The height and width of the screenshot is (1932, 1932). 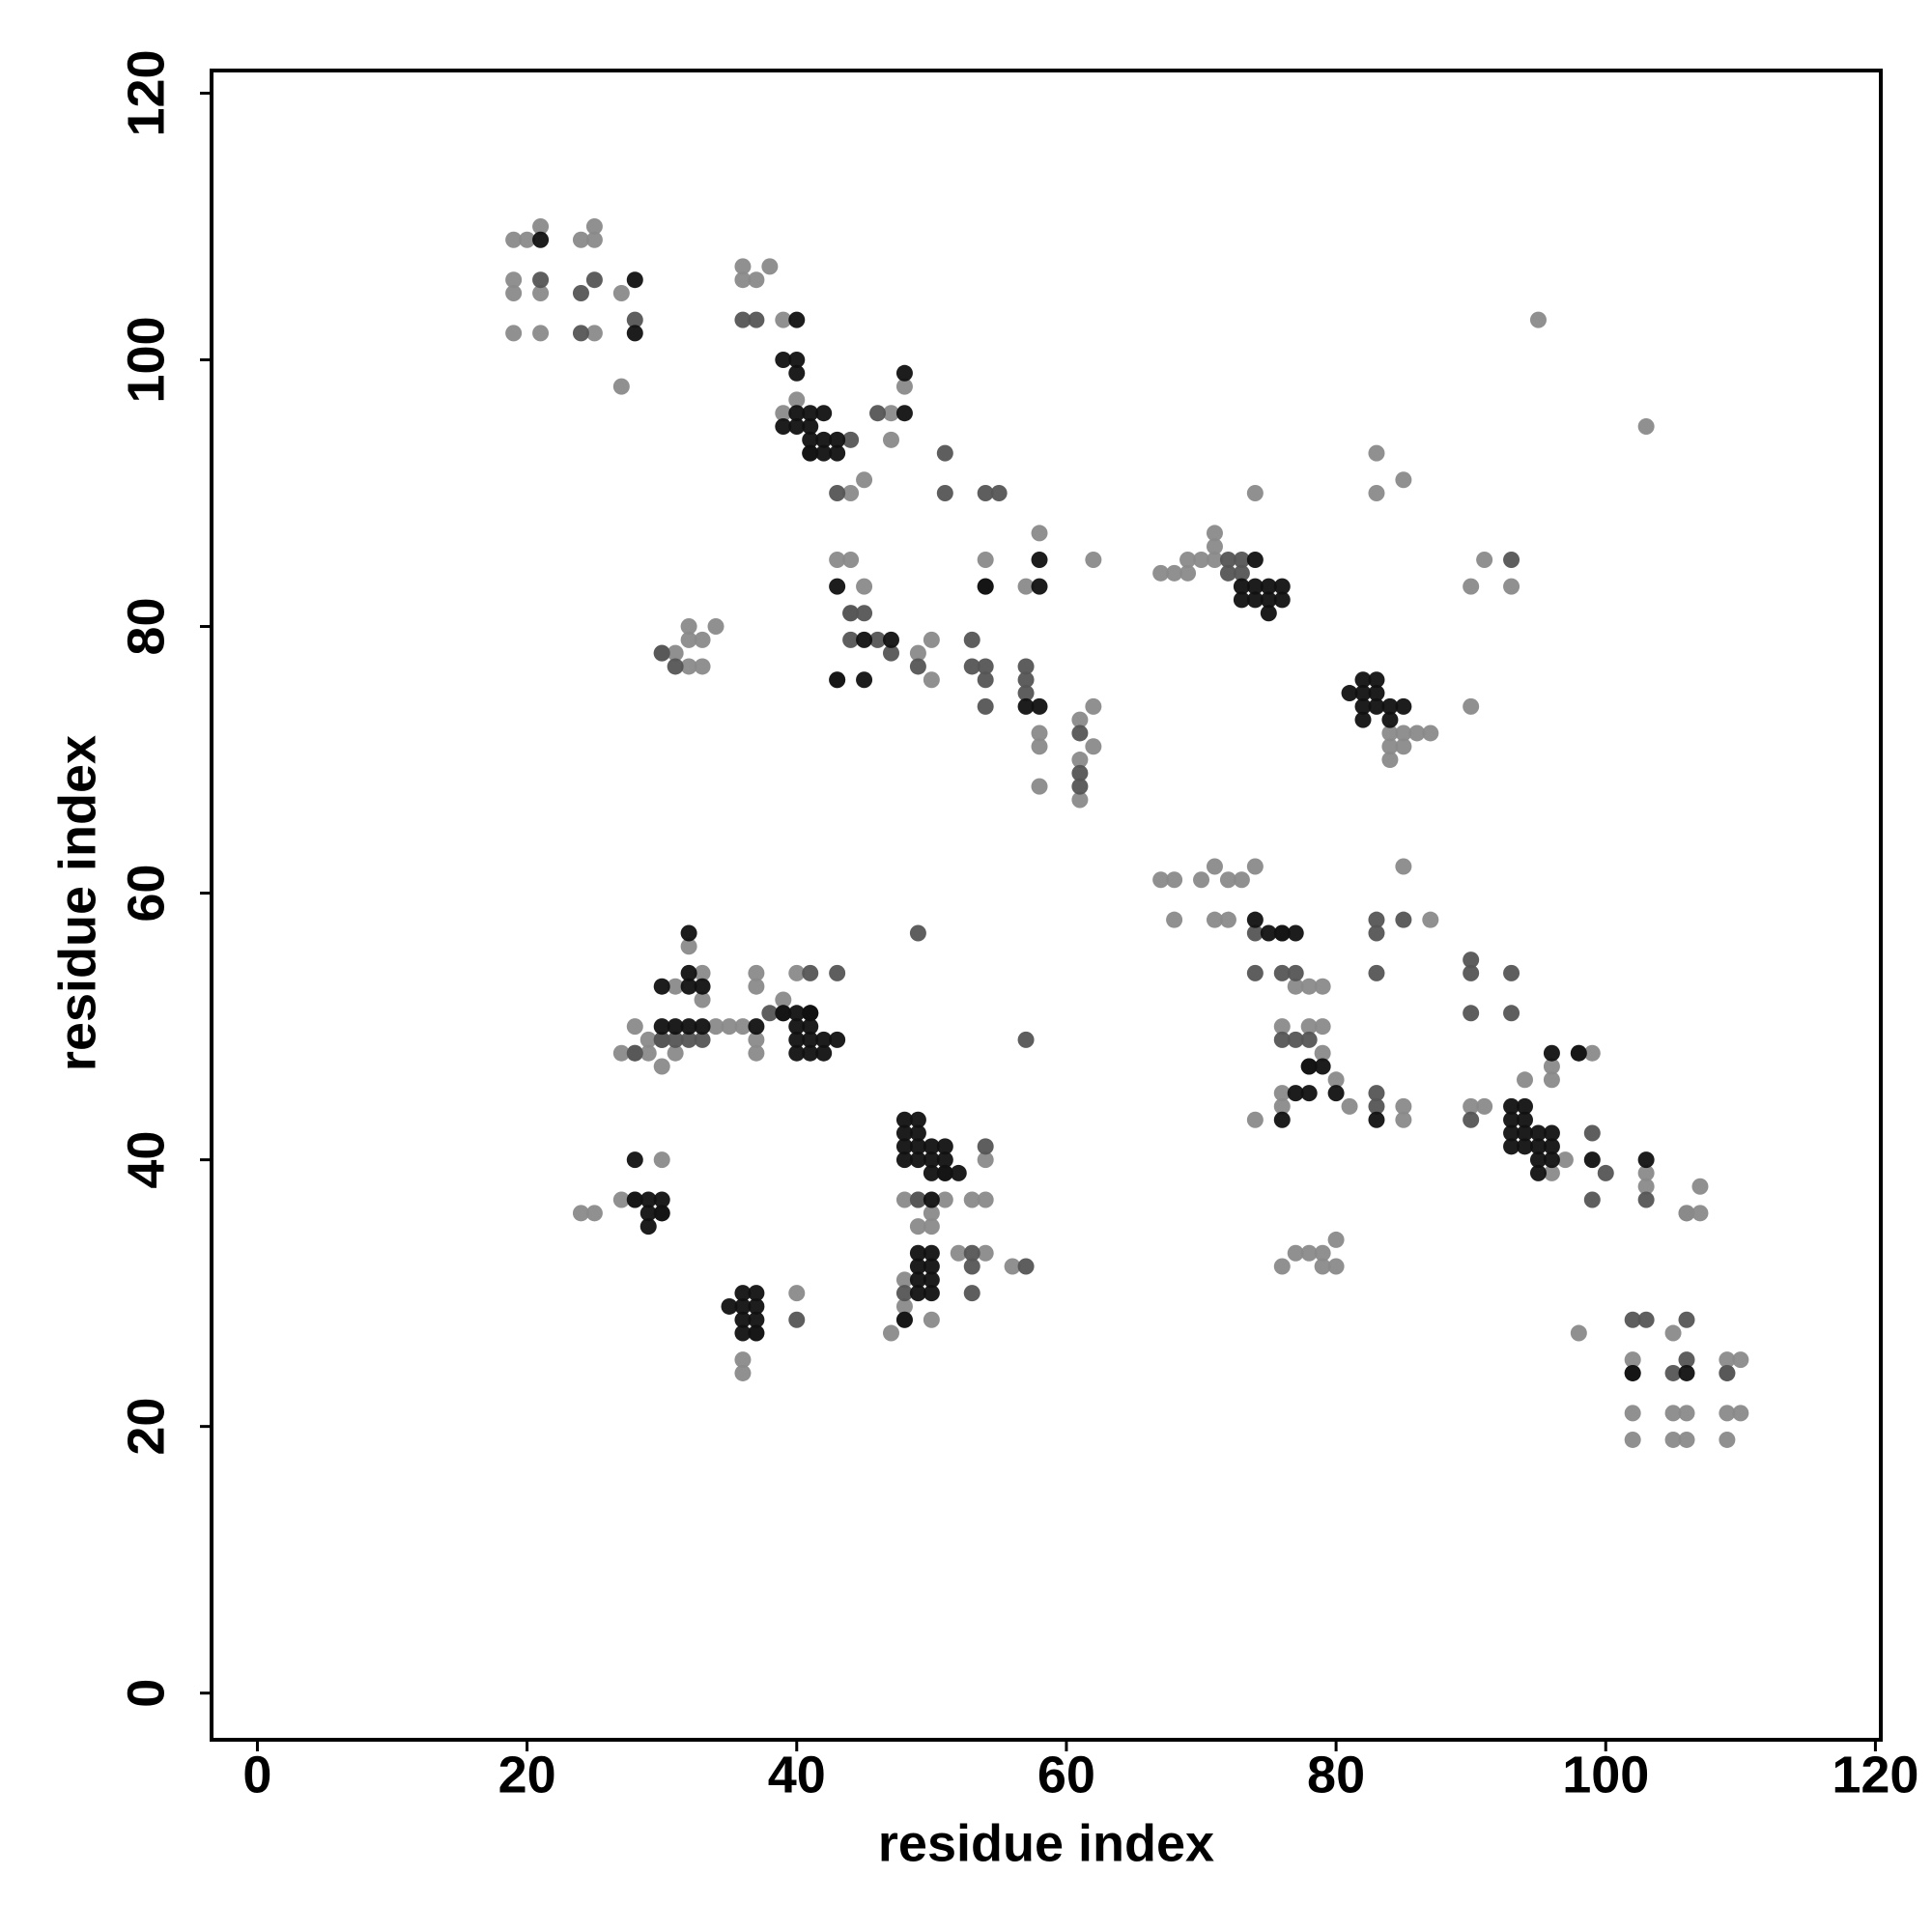 I want to click on y-tick-label: 80, so click(x=146, y=627).